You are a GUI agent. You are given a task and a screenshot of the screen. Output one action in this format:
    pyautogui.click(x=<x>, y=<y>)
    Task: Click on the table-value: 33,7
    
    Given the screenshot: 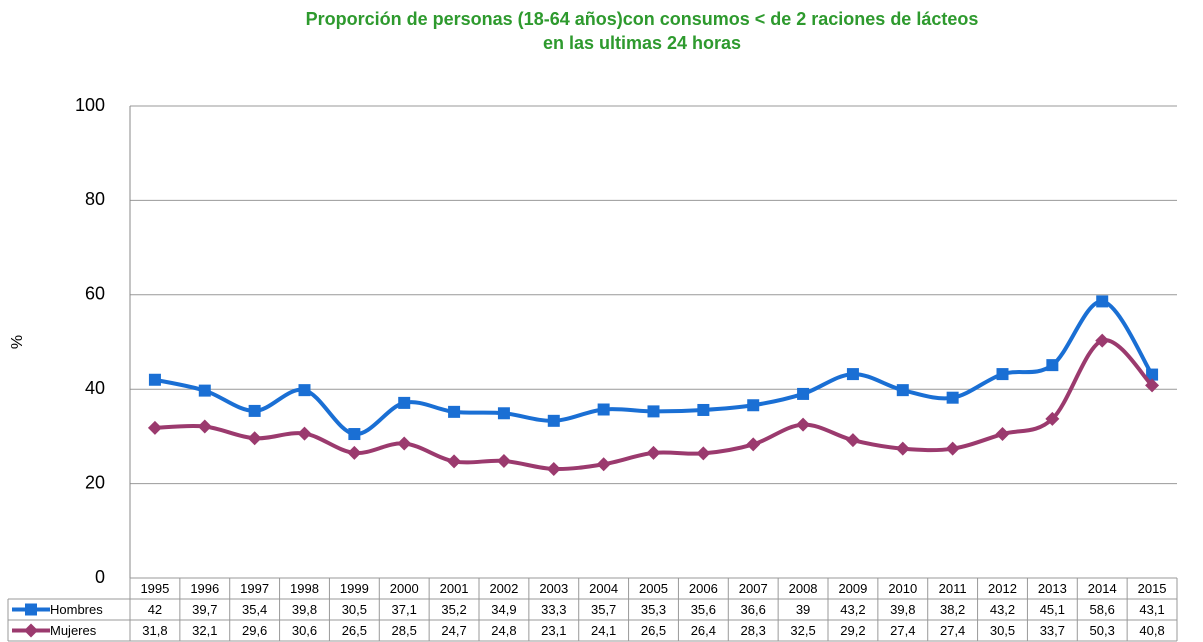 What is the action you would take?
    pyautogui.click(x=1052, y=630)
    